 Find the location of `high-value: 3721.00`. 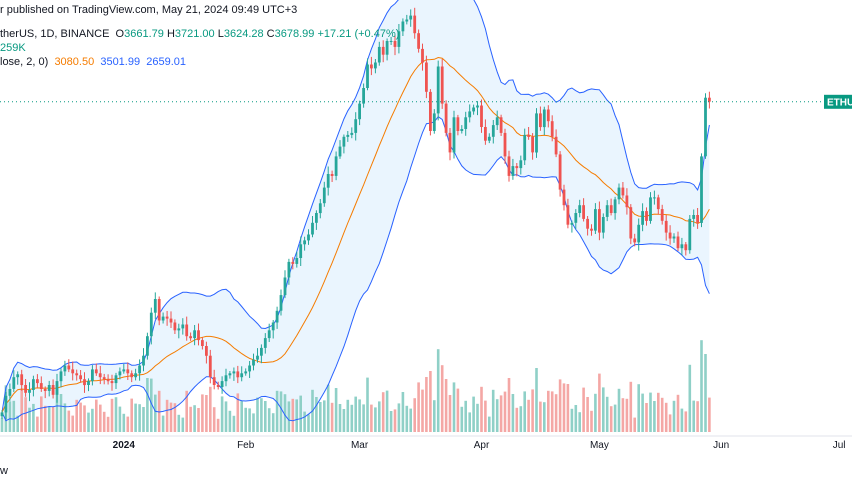

high-value: 3721.00 is located at coordinates (194, 34).